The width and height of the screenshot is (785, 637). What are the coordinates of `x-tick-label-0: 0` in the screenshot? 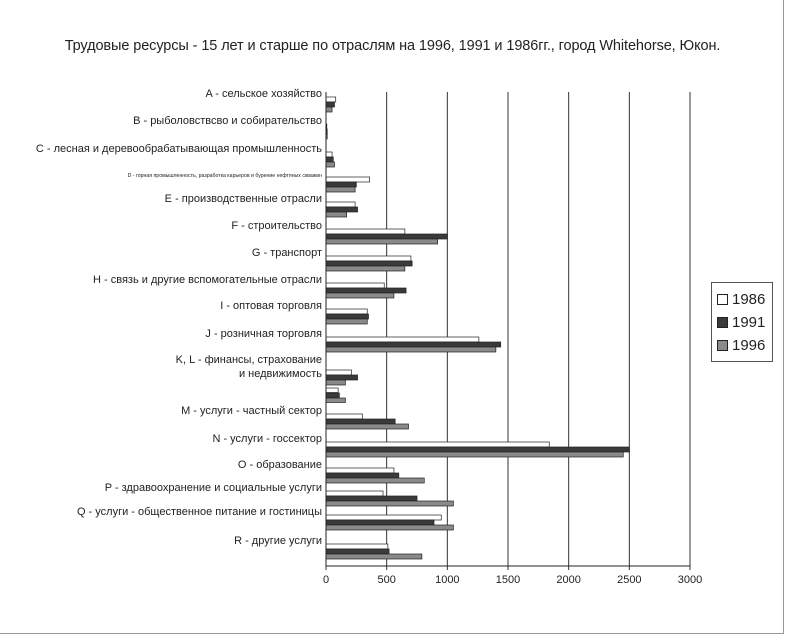 It's located at (326, 580).